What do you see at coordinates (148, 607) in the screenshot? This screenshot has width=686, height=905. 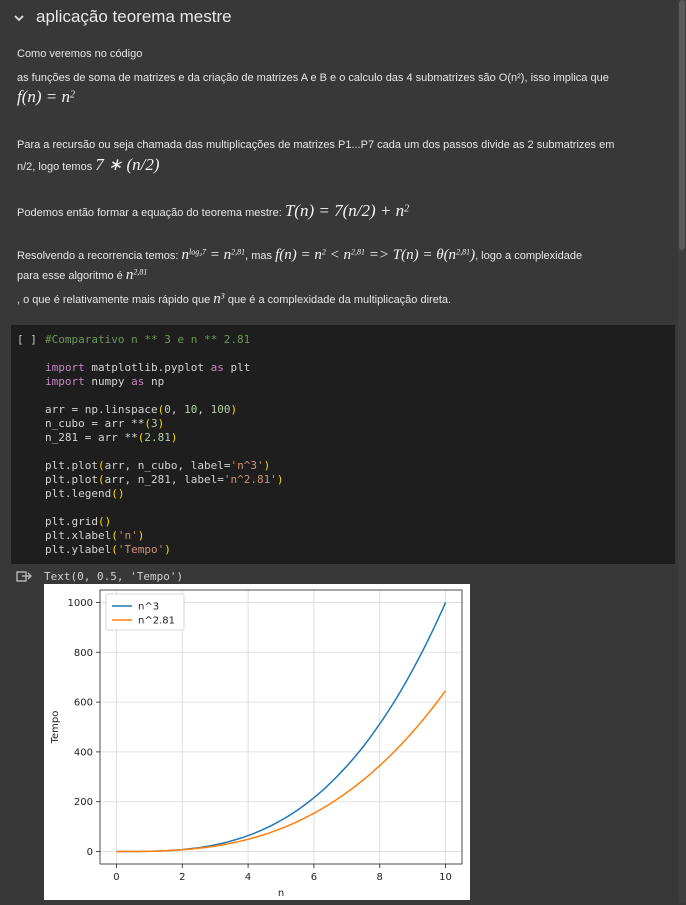 I see `legend-entry-1: n^3` at bounding box center [148, 607].